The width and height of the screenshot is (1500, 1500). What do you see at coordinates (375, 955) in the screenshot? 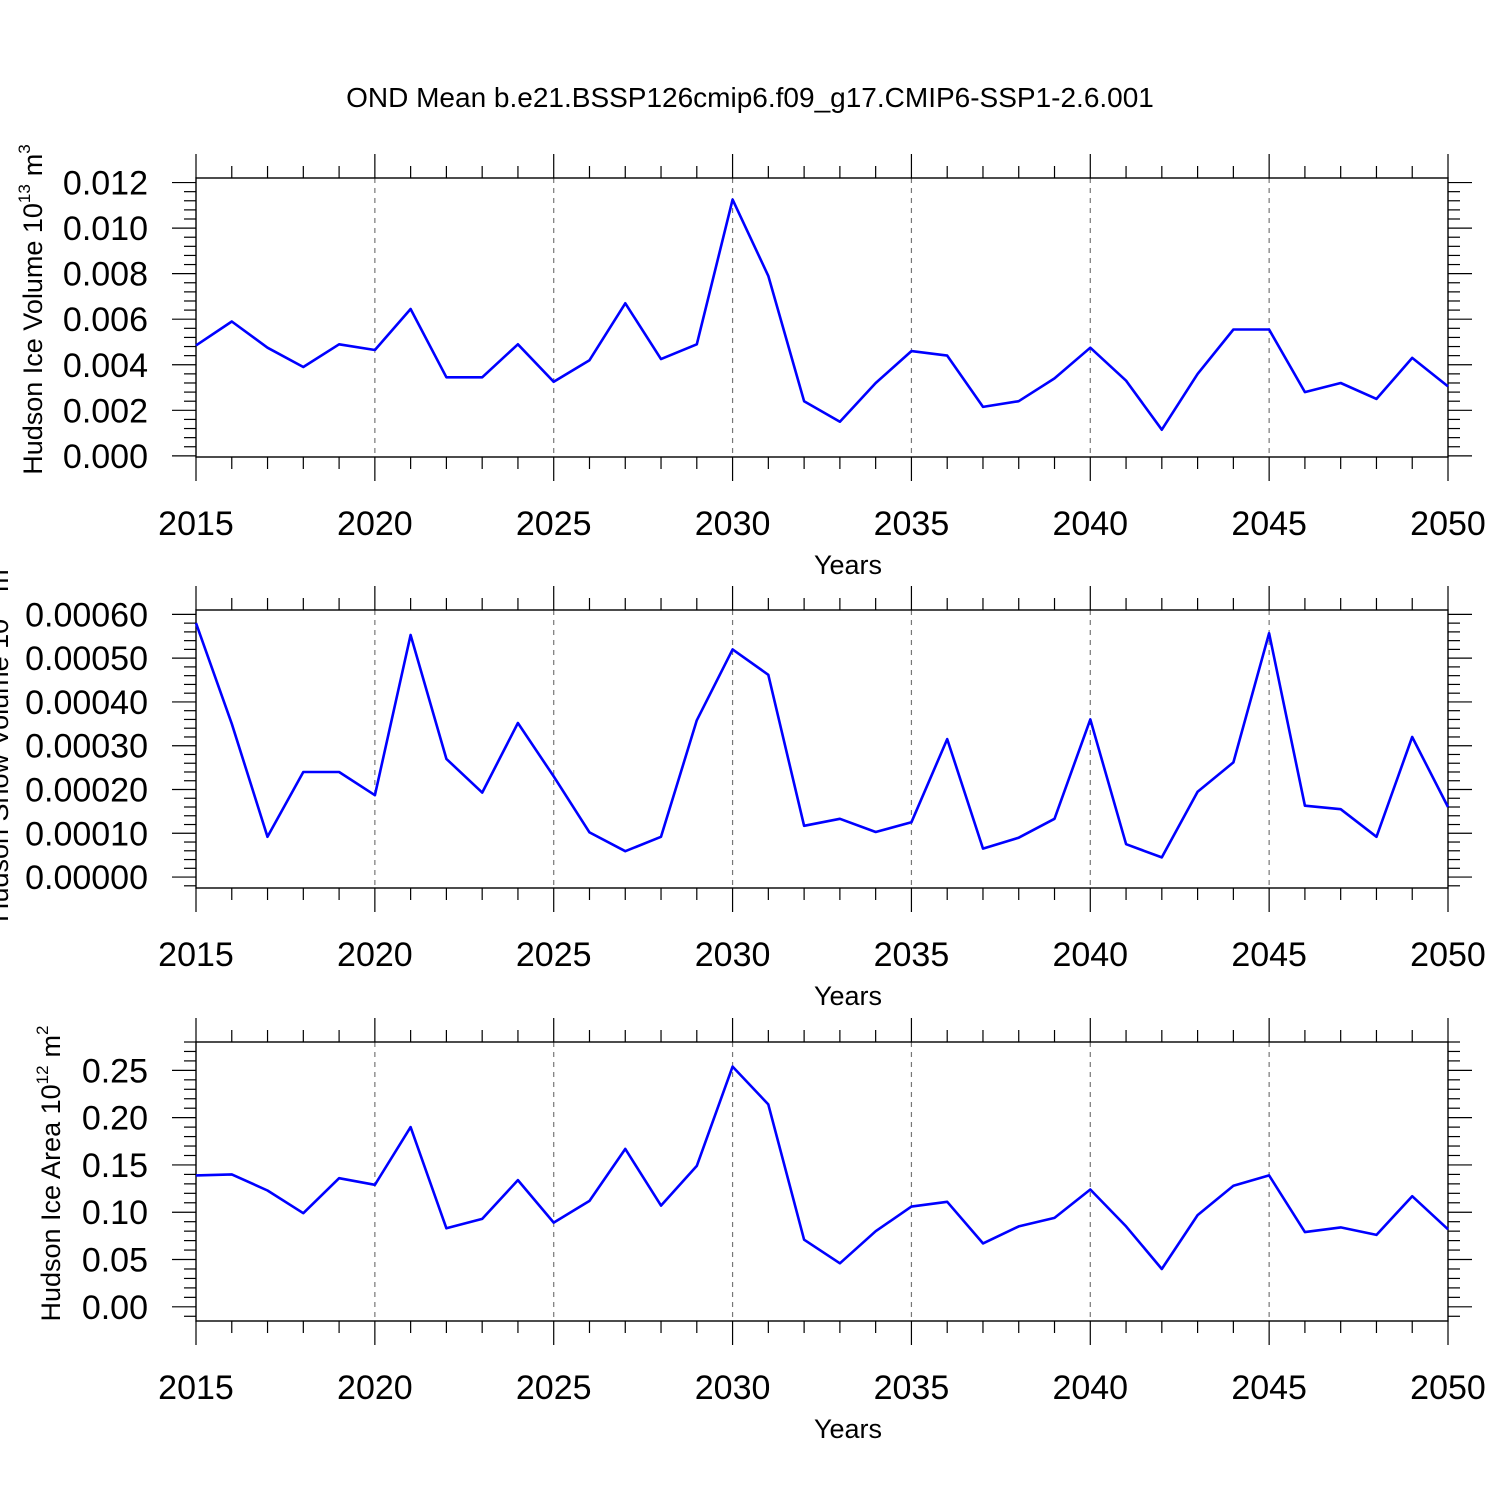
I see `x-tick-label: 2020` at bounding box center [375, 955].